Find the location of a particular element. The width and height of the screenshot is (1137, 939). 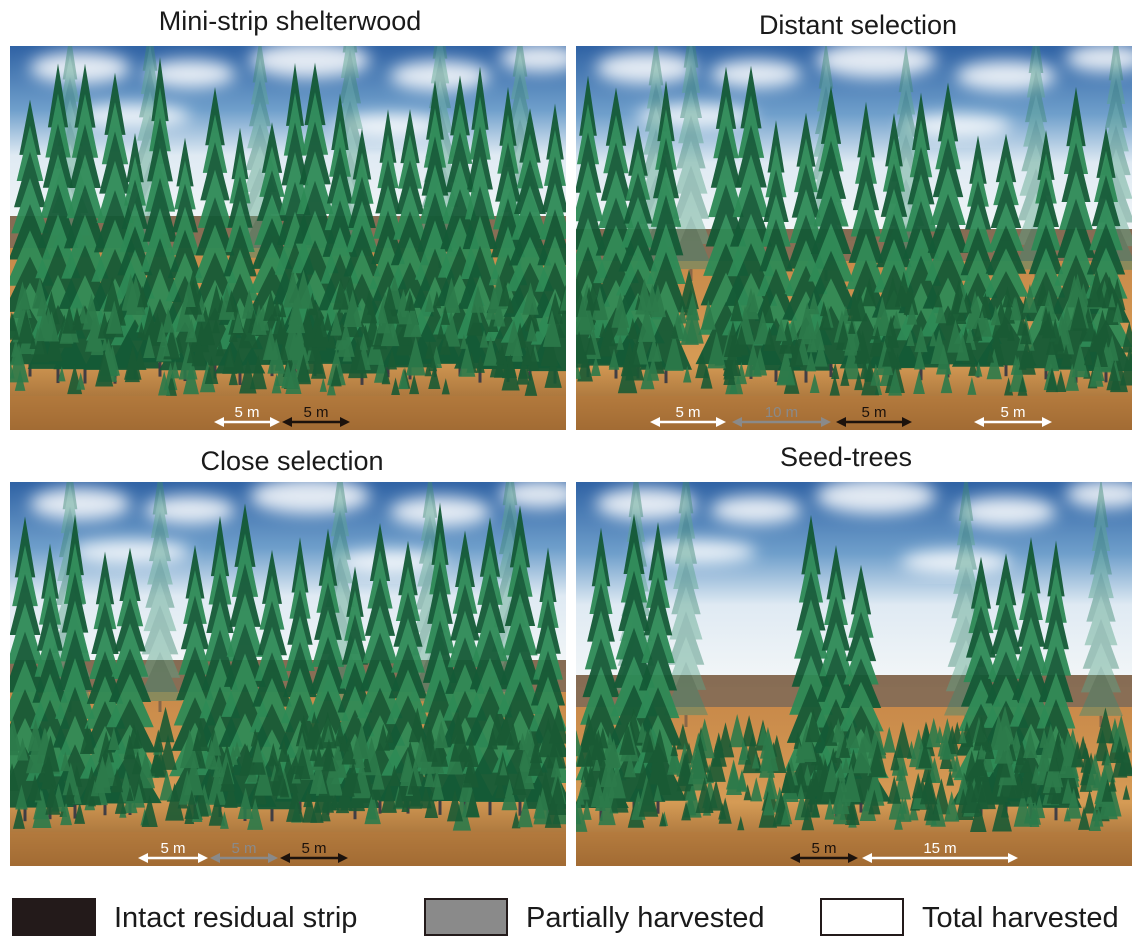

scale-label: 15 m is located at coordinates (939, 848).